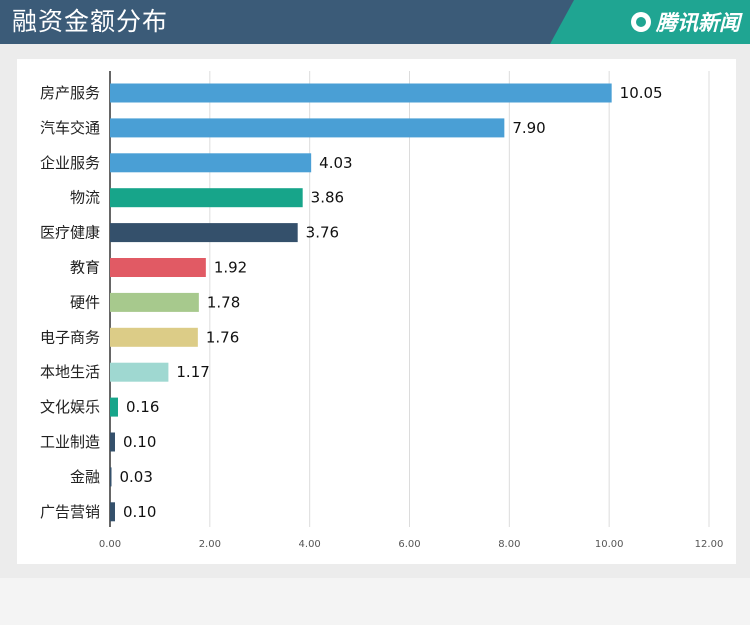 Image resolution: width=750 pixels, height=625 pixels. I want to click on header-bar: 融资金额分布 腾讯新闻, so click(375, 22).